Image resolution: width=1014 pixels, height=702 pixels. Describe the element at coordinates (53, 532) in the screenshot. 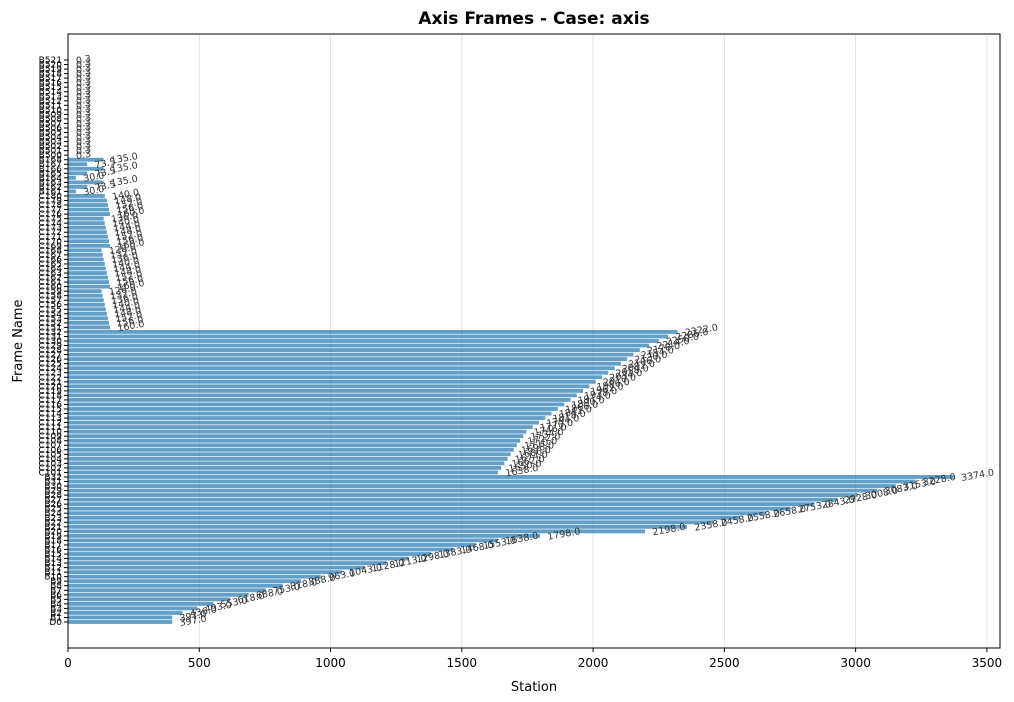

I see `y-tick-label: B20` at that location.